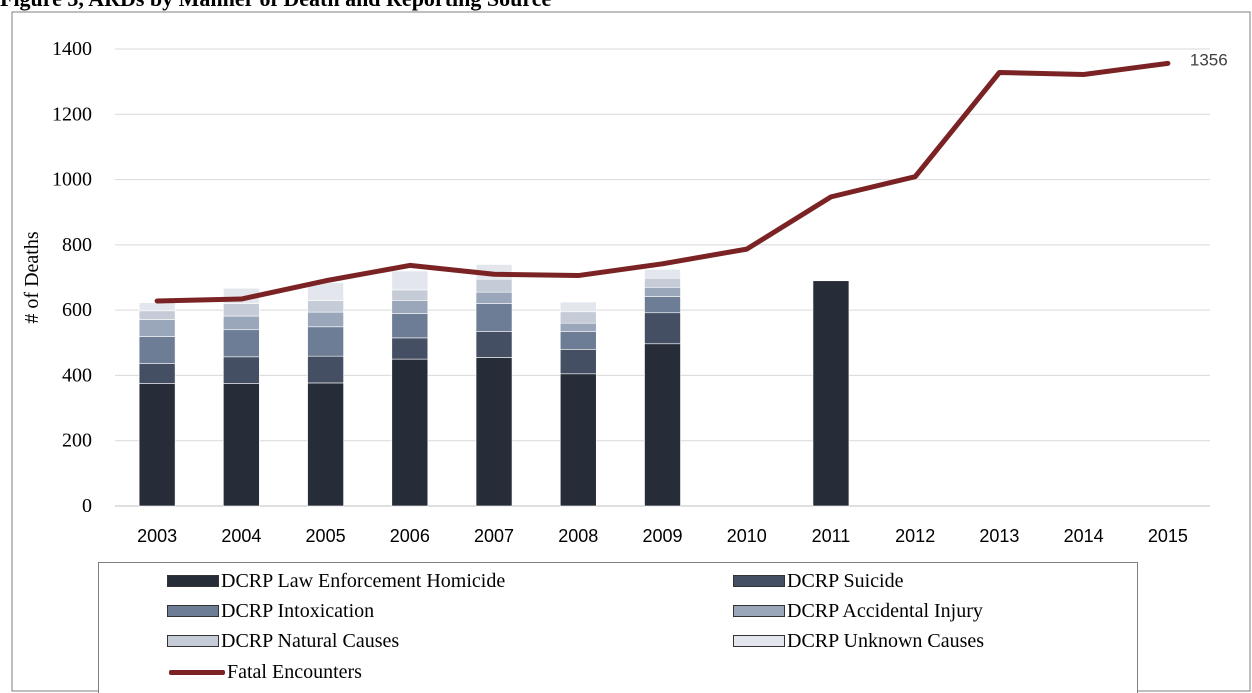  Describe the element at coordinates (241, 536) in the screenshot. I see `x-tick-label-2004: 2004` at that location.